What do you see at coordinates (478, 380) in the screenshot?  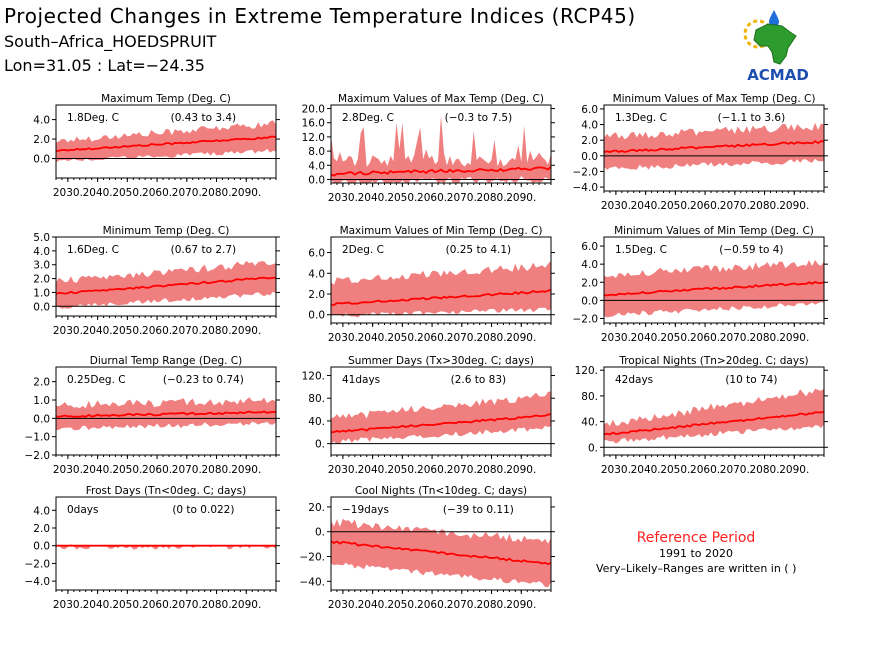 I see `range-label: (2.6 to 83)` at bounding box center [478, 380].